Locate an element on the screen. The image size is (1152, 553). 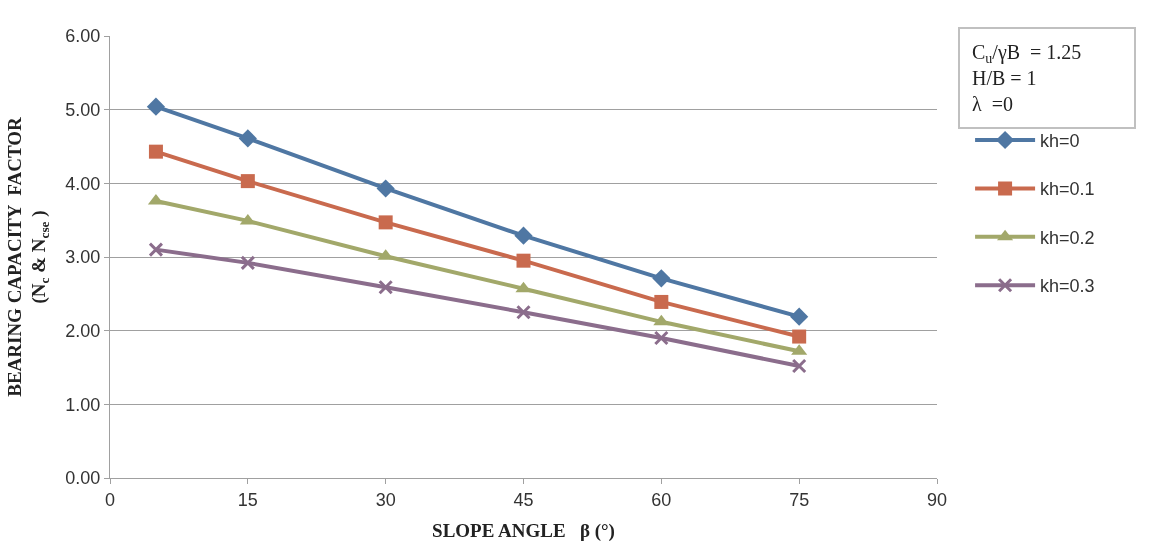
x-tick-label: 75 is located at coordinates (799, 499).